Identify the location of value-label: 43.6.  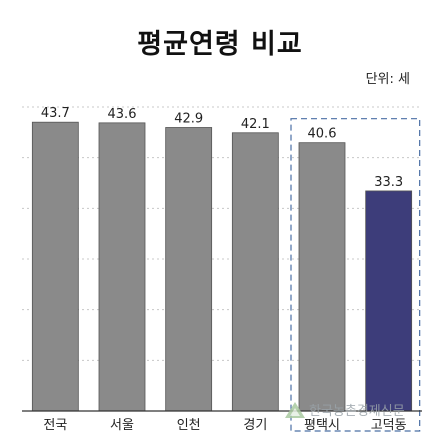
(122, 114).